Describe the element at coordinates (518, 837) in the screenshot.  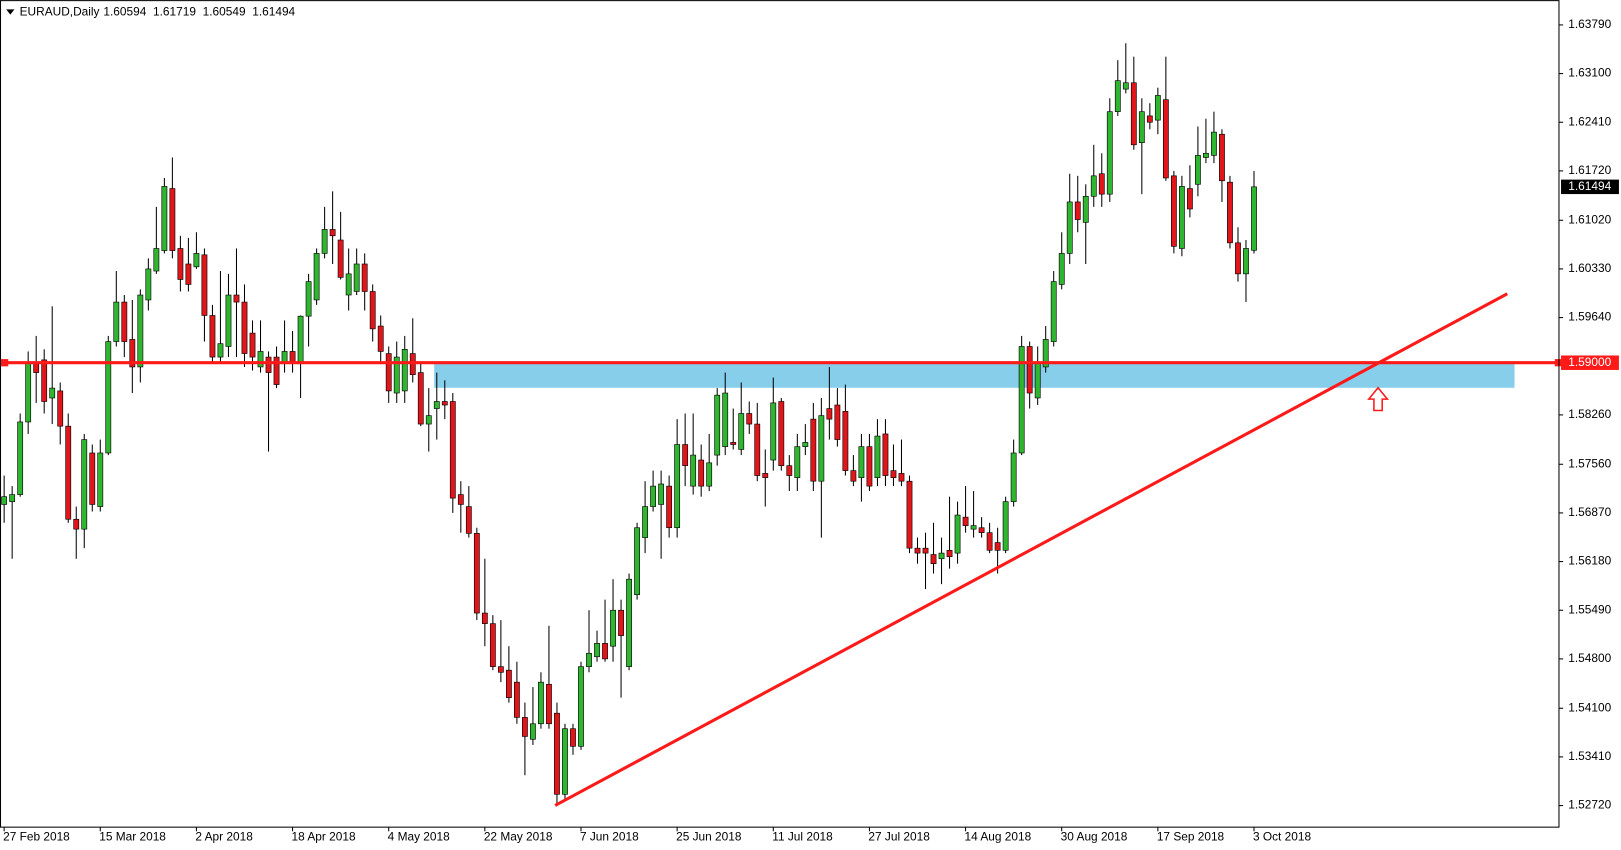
I see `x-tick-label: 22 May 2018` at that location.